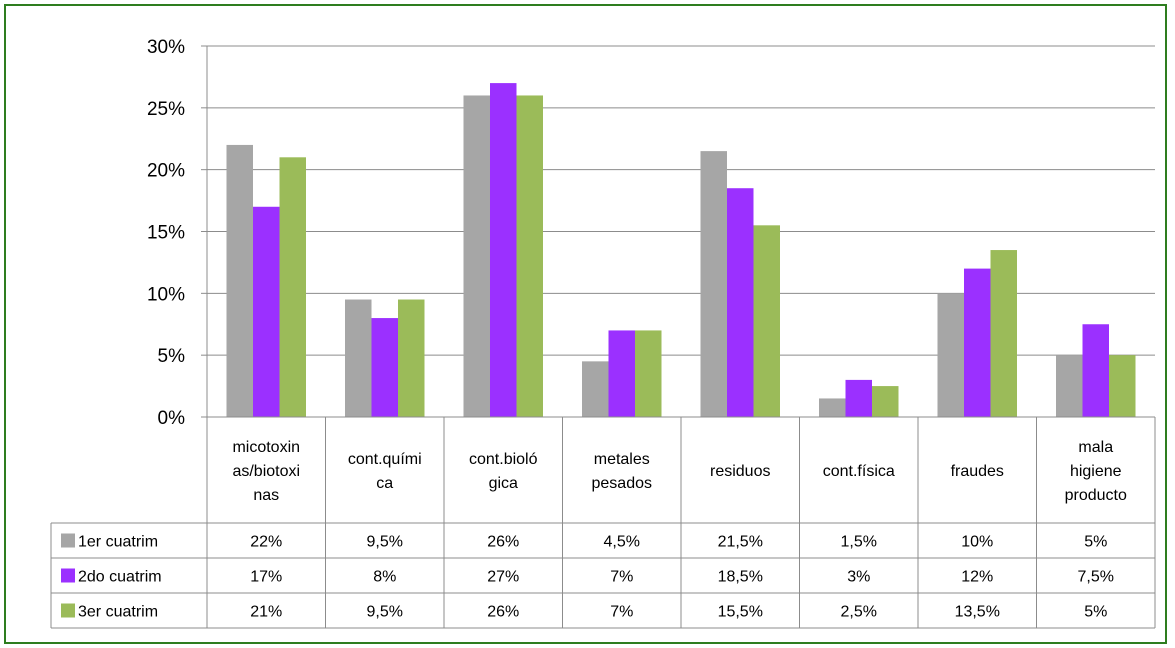  I want to click on category-label: micotoxin, so click(266, 447).